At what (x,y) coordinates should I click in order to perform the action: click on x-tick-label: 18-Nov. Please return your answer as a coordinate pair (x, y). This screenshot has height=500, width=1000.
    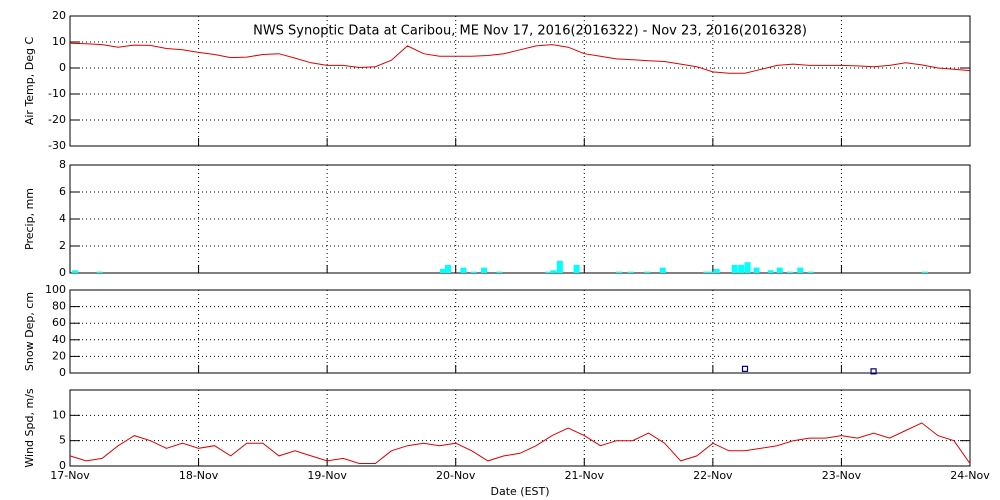
    Looking at the image, I should click on (199, 475).